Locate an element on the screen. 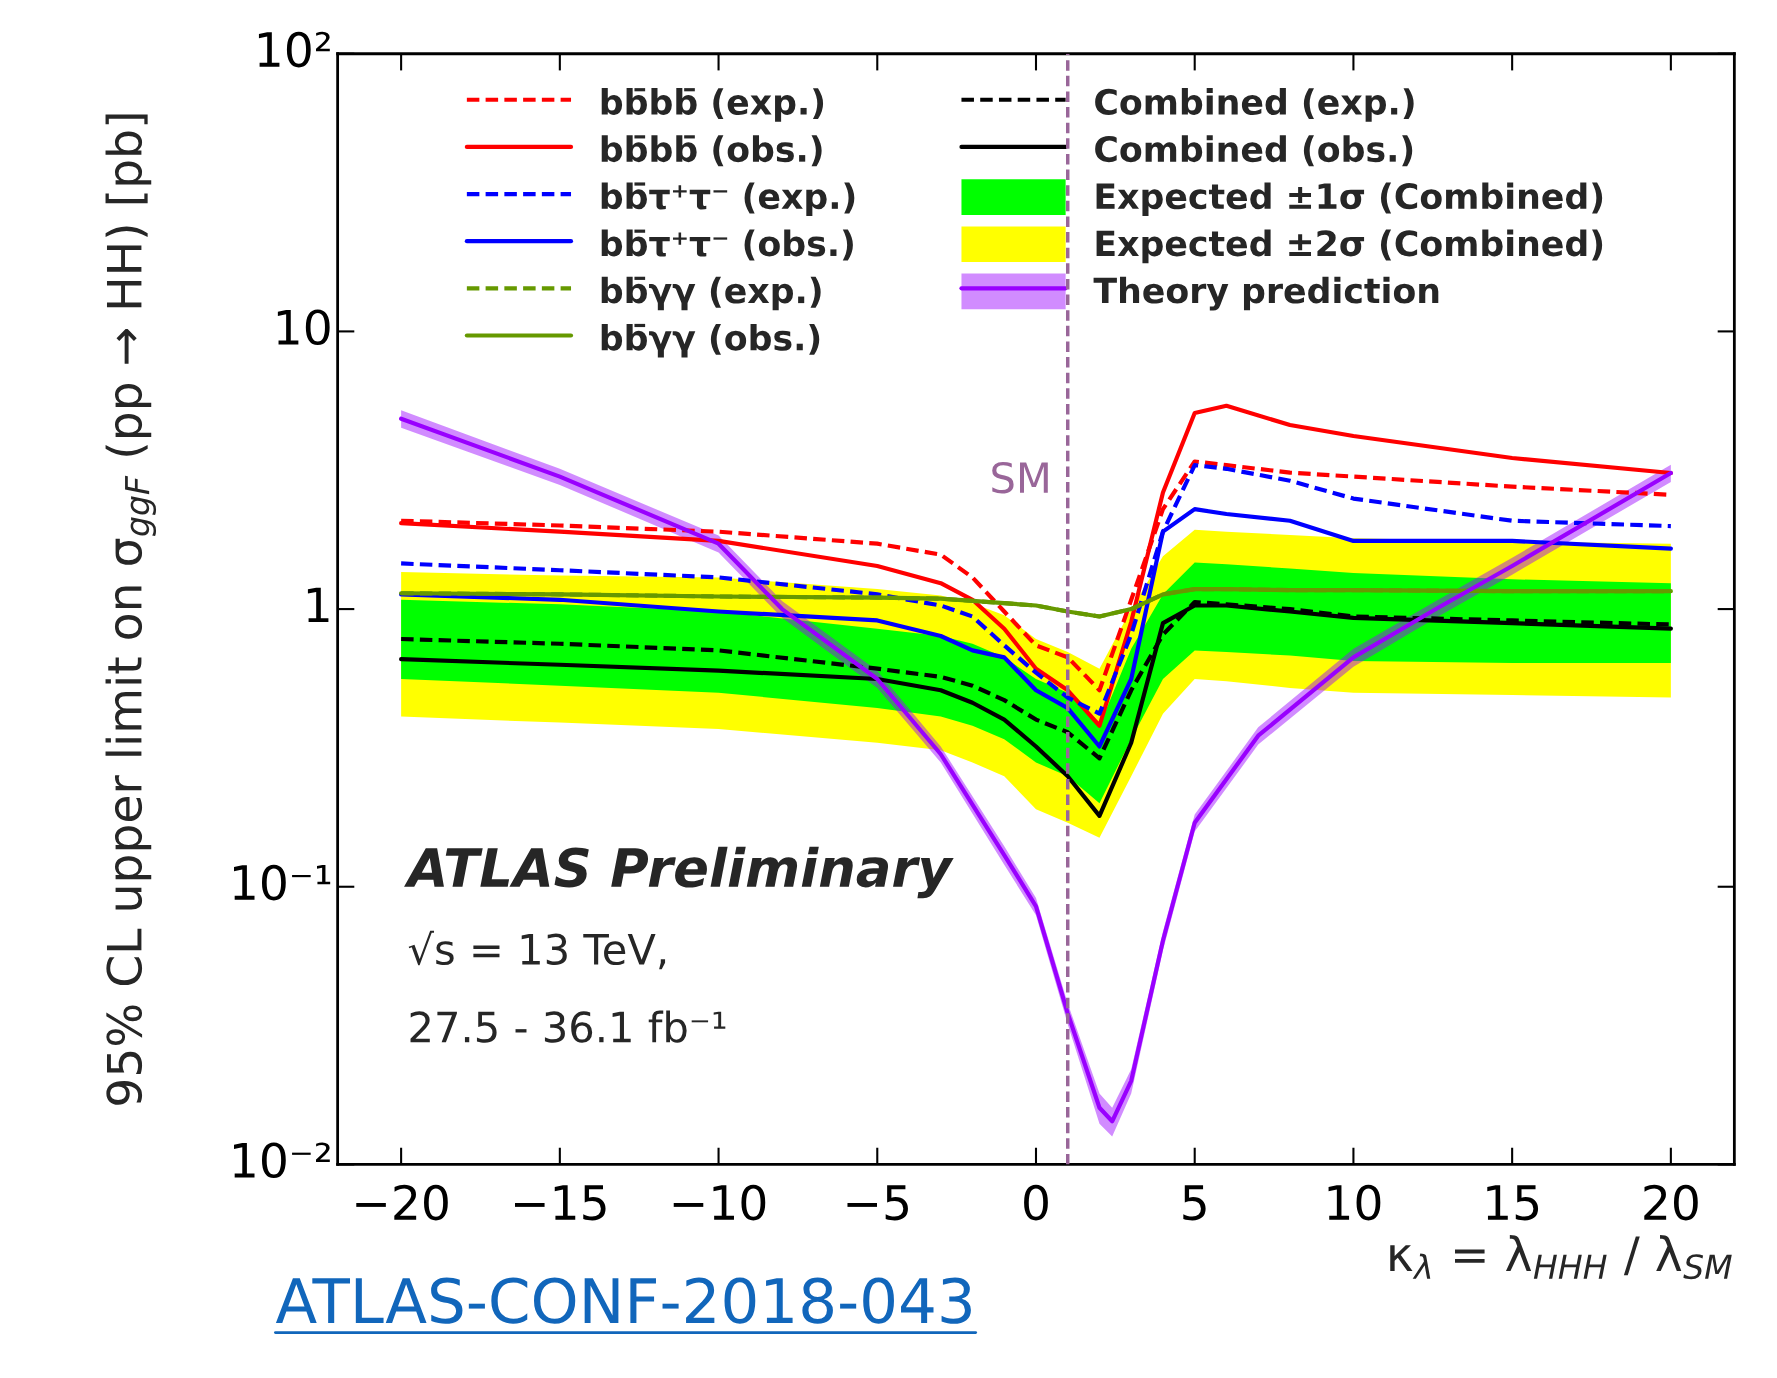  x-tick-label: 0 is located at coordinates (1036, 1202).